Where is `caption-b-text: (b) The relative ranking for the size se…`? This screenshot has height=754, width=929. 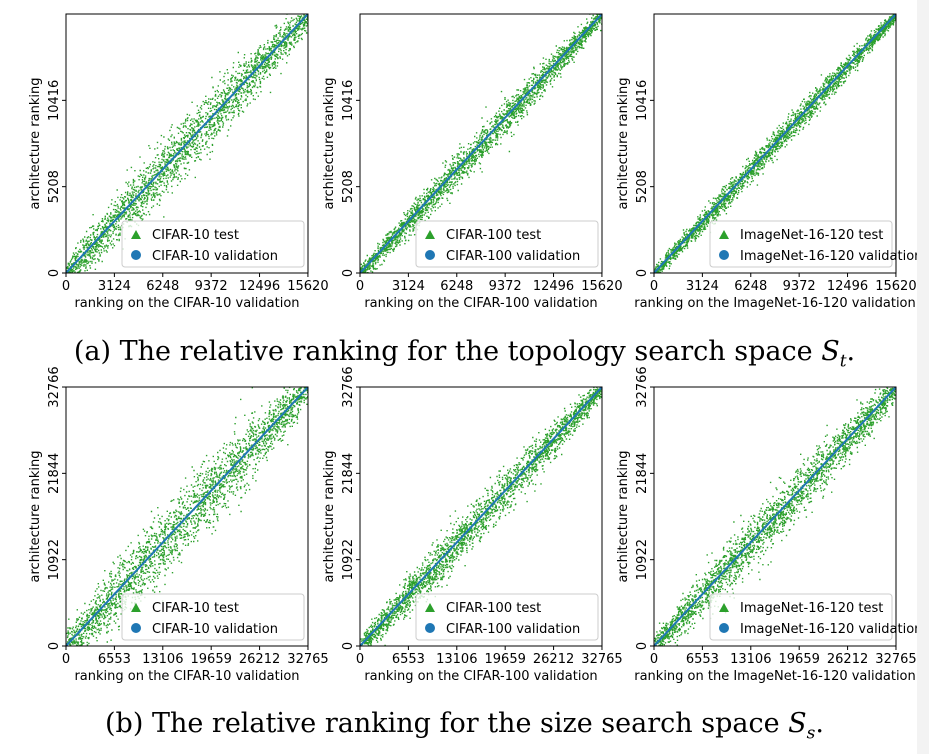 caption-b-text: (b) The relative ranking for the size se… is located at coordinates (447, 723).